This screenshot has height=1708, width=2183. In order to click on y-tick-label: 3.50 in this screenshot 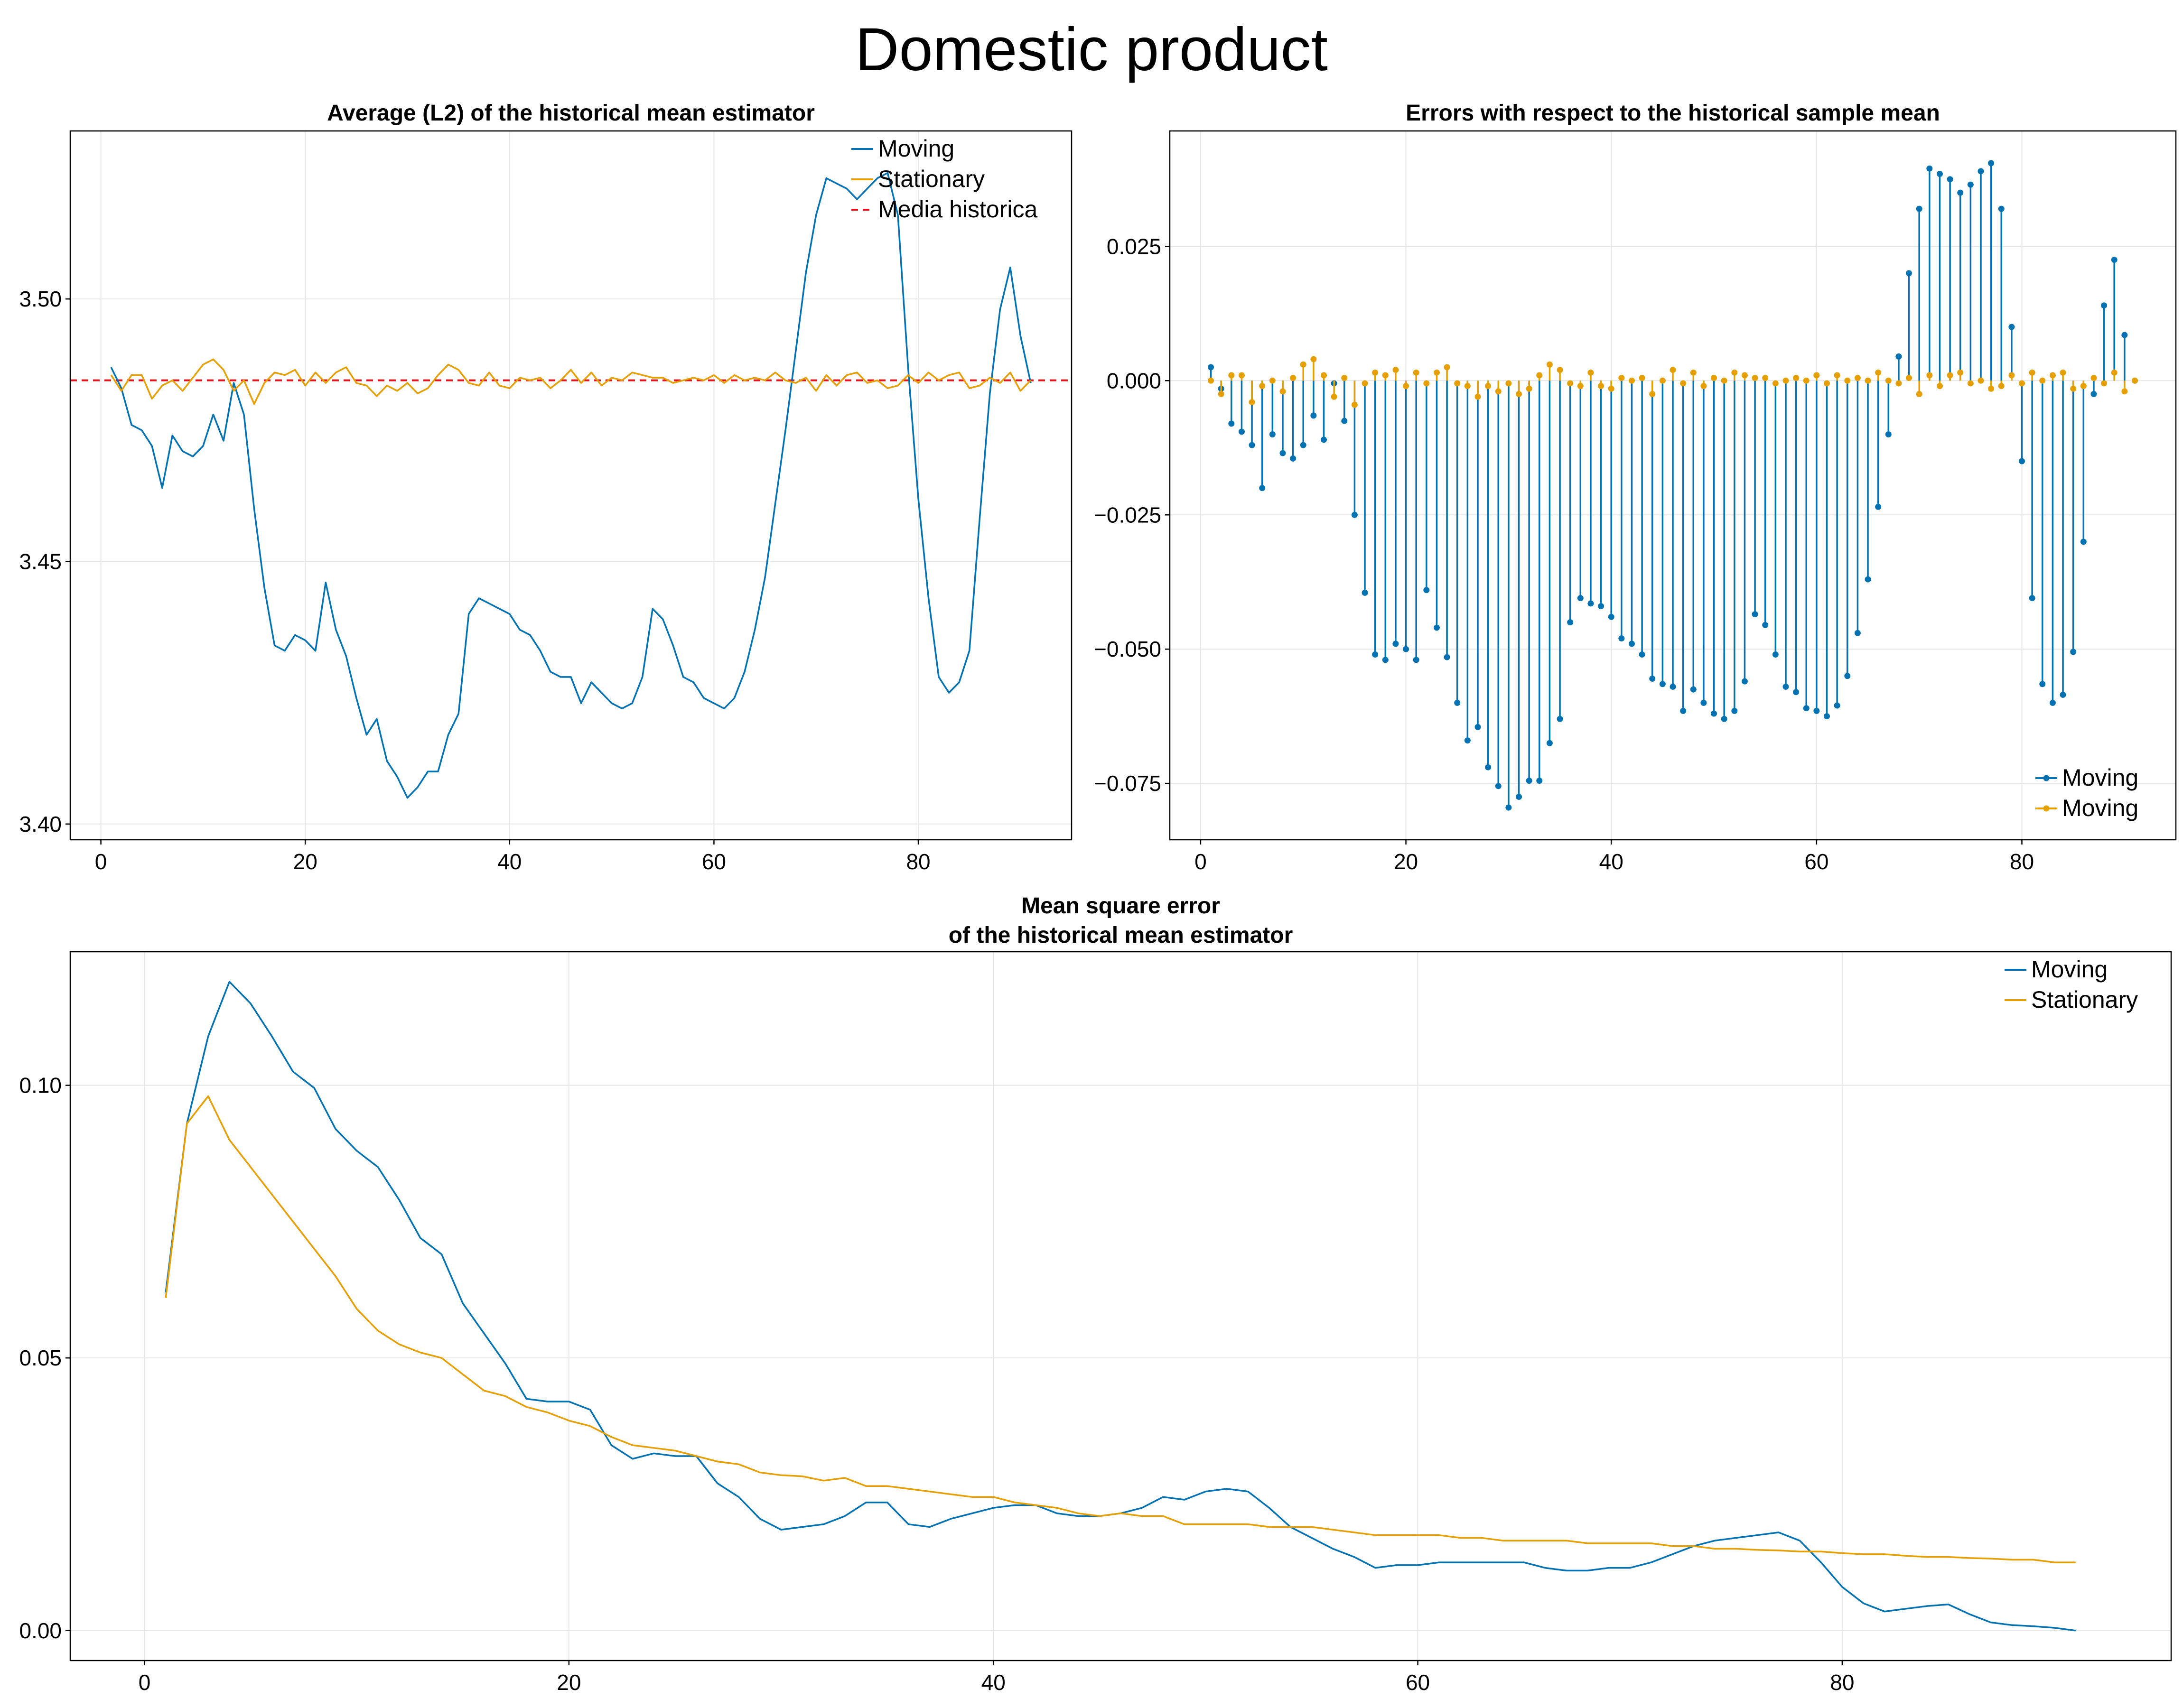, I will do `click(40, 299)`.